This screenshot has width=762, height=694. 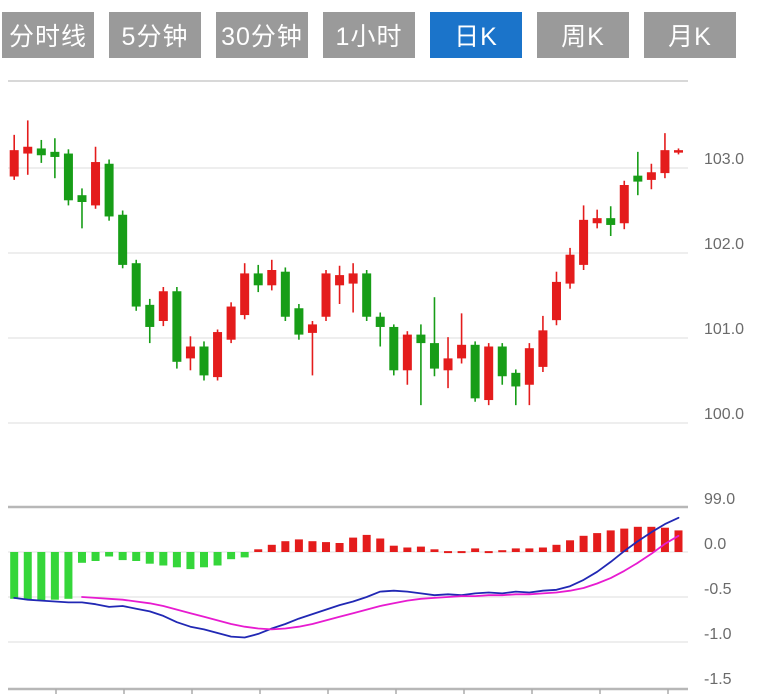 What do you see at coordinates (718, 679) in the screenshot?
I see `macd-tick-label: -1.5` at bounding box center [718, 679].